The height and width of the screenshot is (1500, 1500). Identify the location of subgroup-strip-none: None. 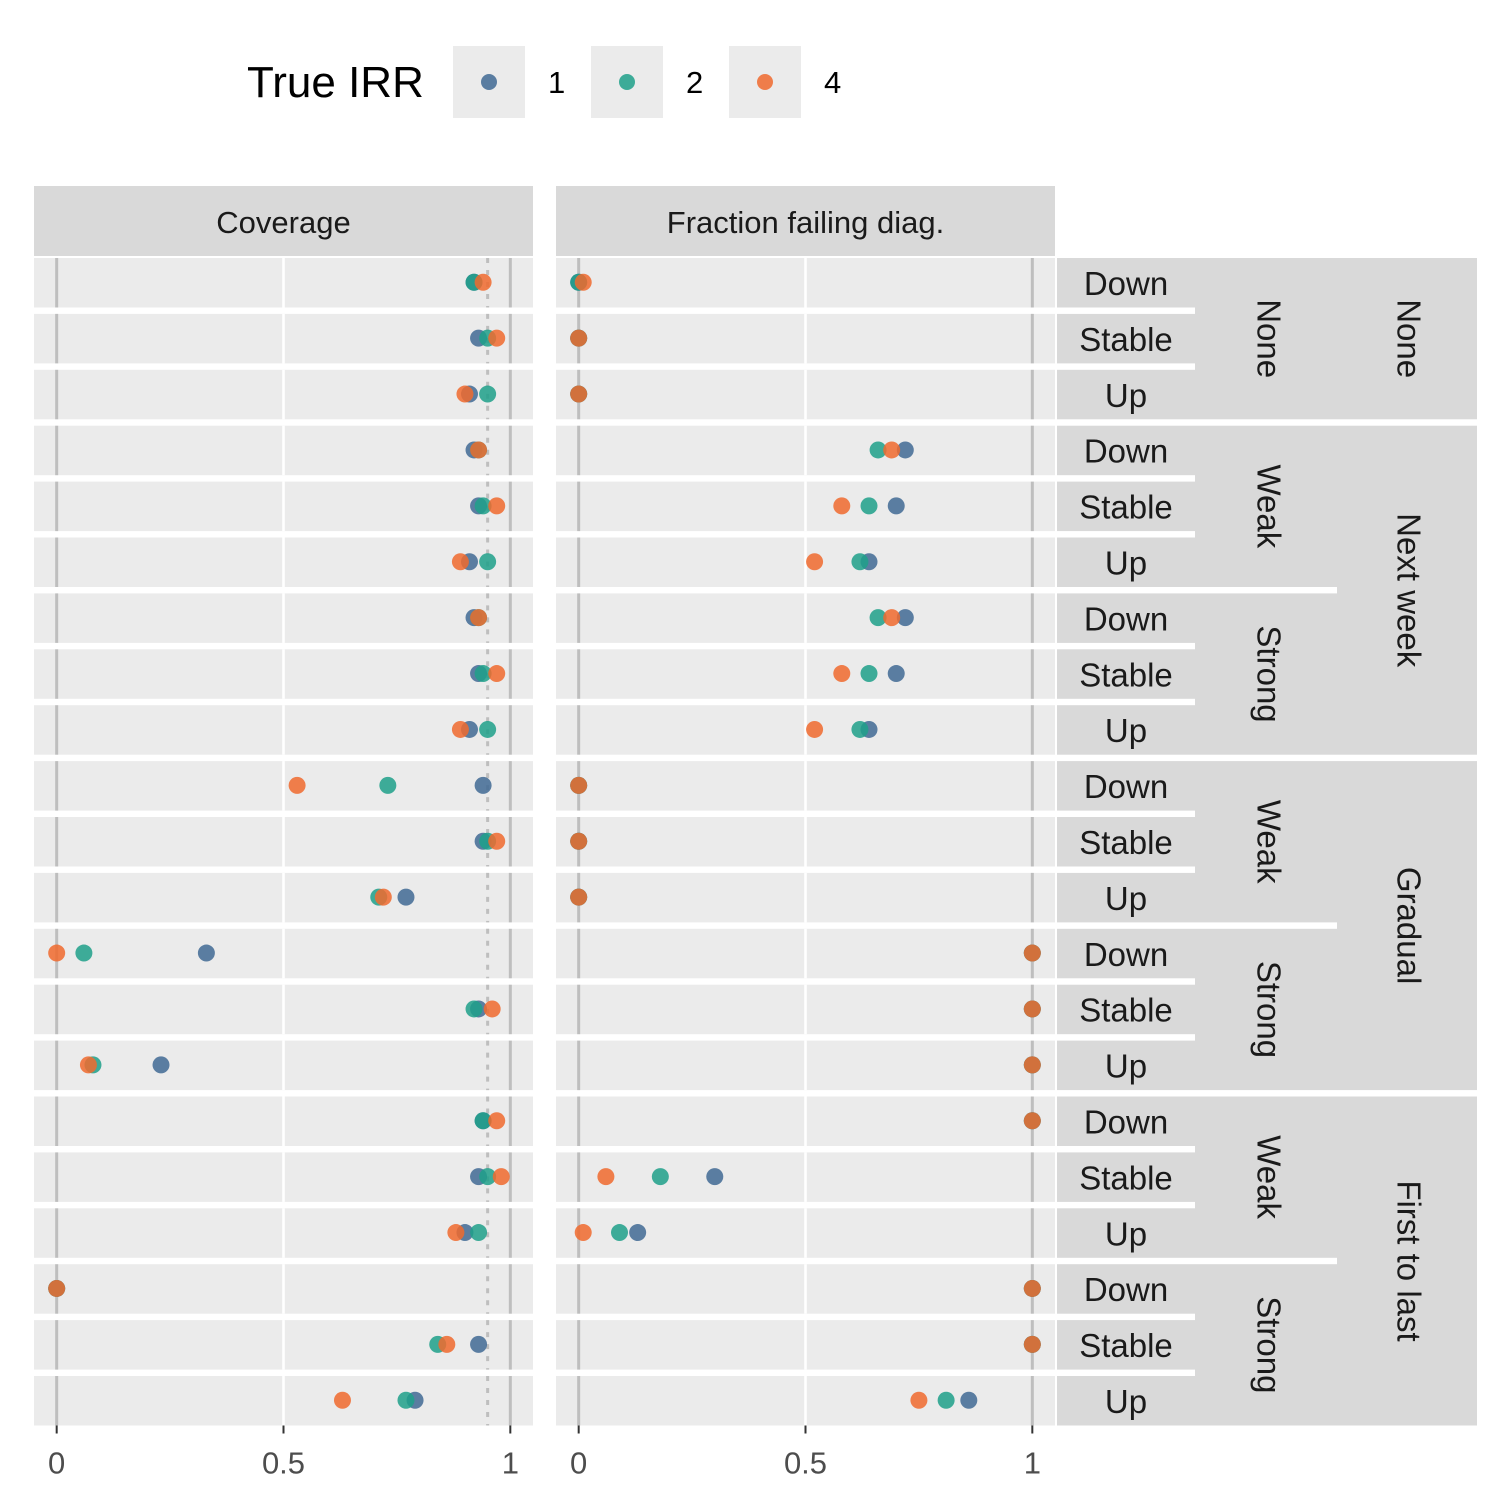
(1266, 339).